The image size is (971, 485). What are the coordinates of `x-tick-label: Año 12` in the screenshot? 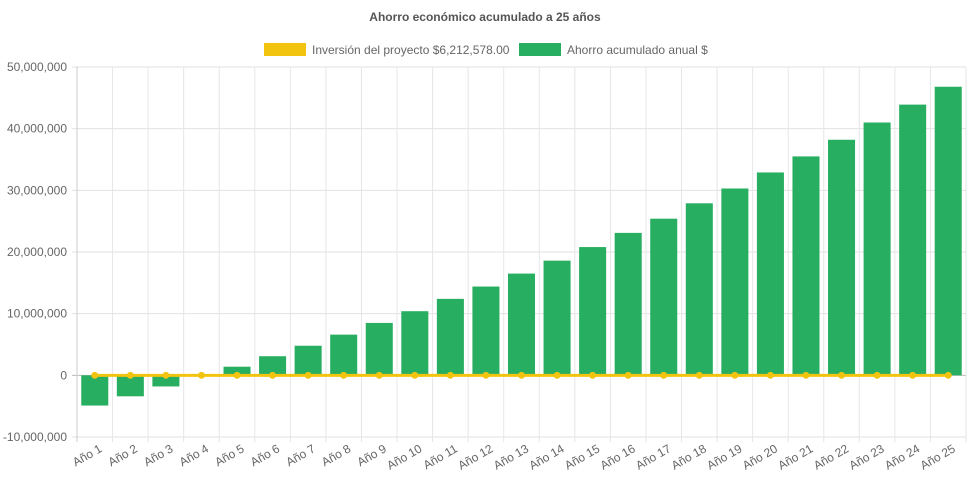 It's located at (475, 456).